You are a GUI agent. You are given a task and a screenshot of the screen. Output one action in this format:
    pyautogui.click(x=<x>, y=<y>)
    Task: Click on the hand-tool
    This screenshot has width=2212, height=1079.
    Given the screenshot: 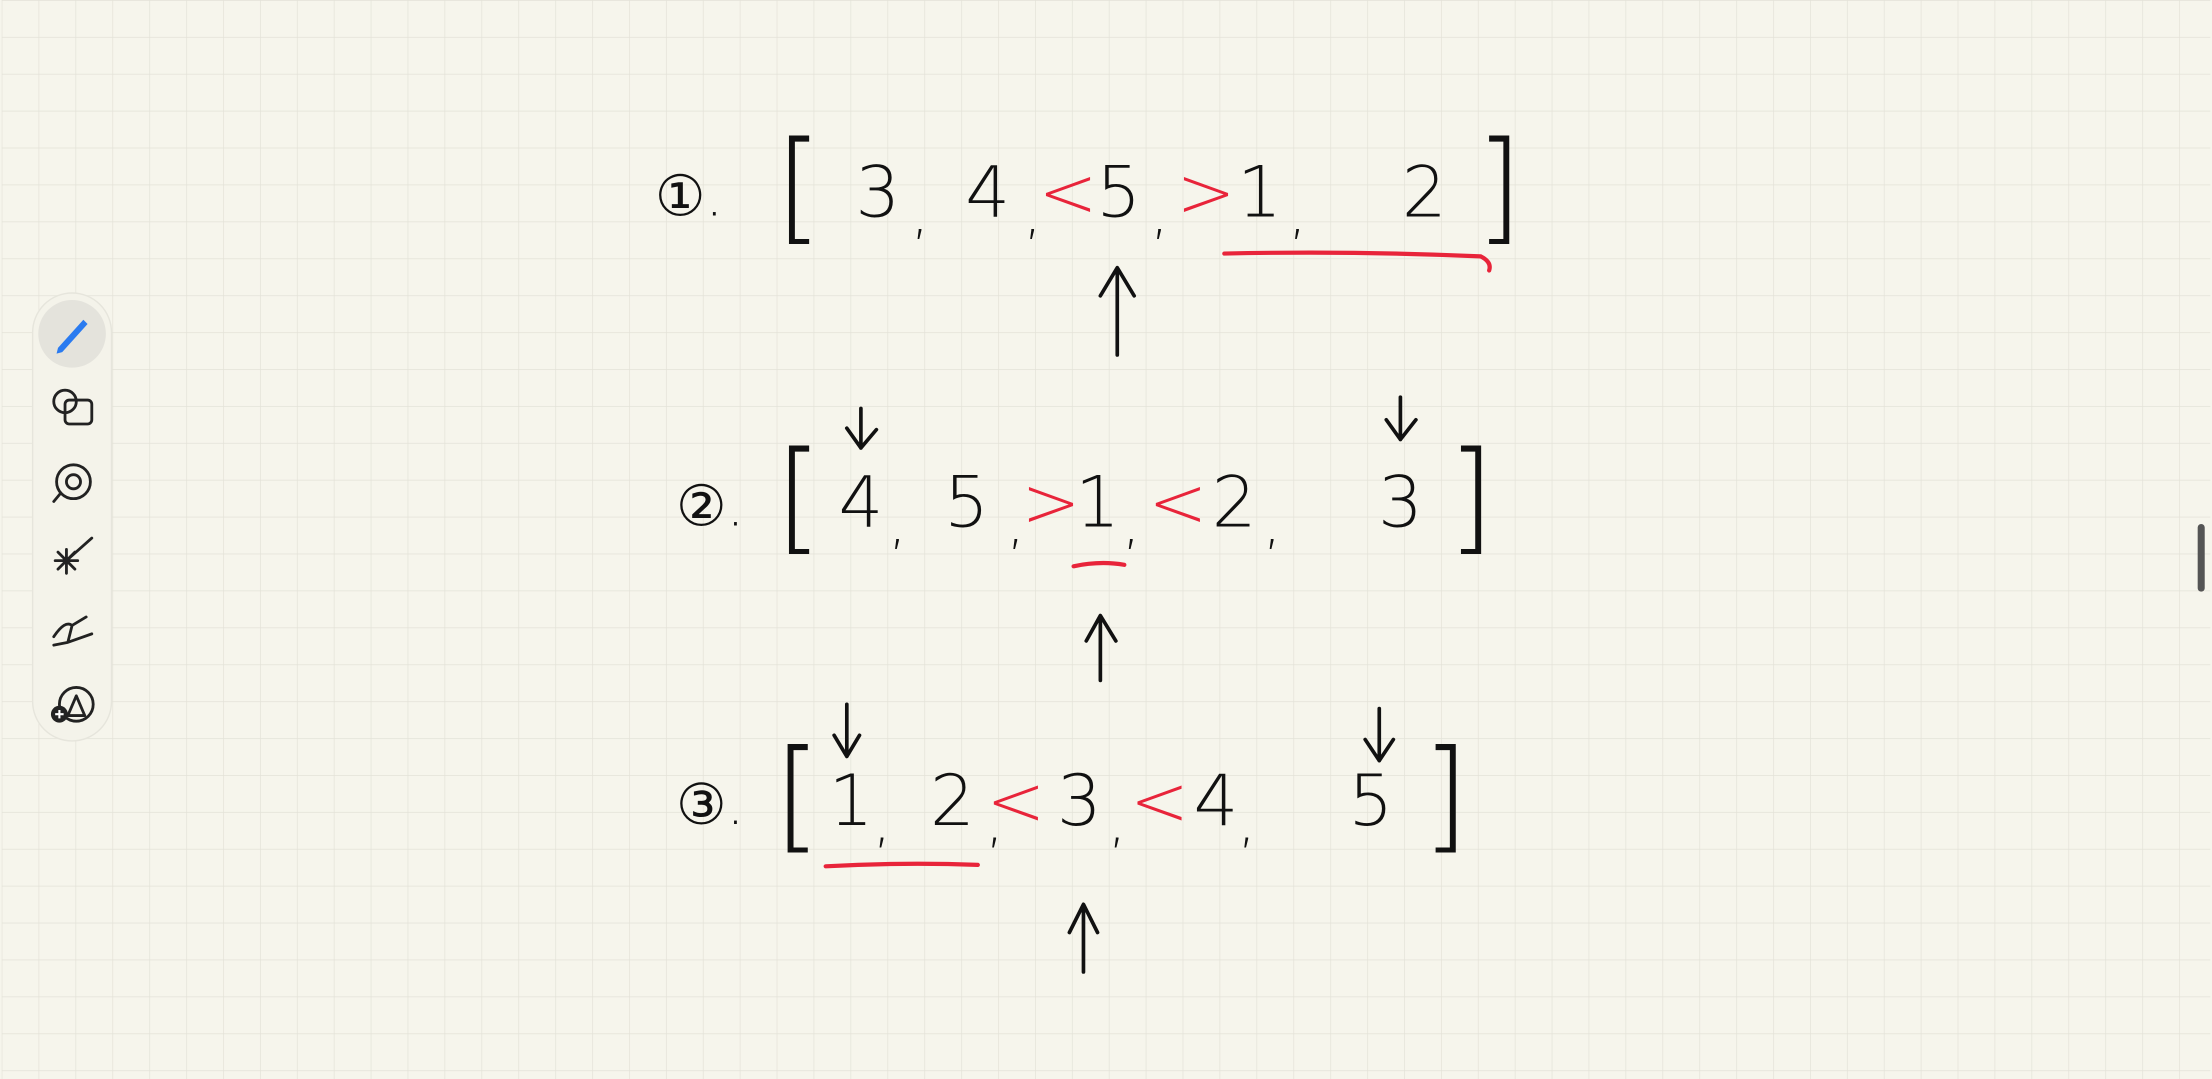 What is the action you would take?
    pyautogui.click(x=73, y=631)
    